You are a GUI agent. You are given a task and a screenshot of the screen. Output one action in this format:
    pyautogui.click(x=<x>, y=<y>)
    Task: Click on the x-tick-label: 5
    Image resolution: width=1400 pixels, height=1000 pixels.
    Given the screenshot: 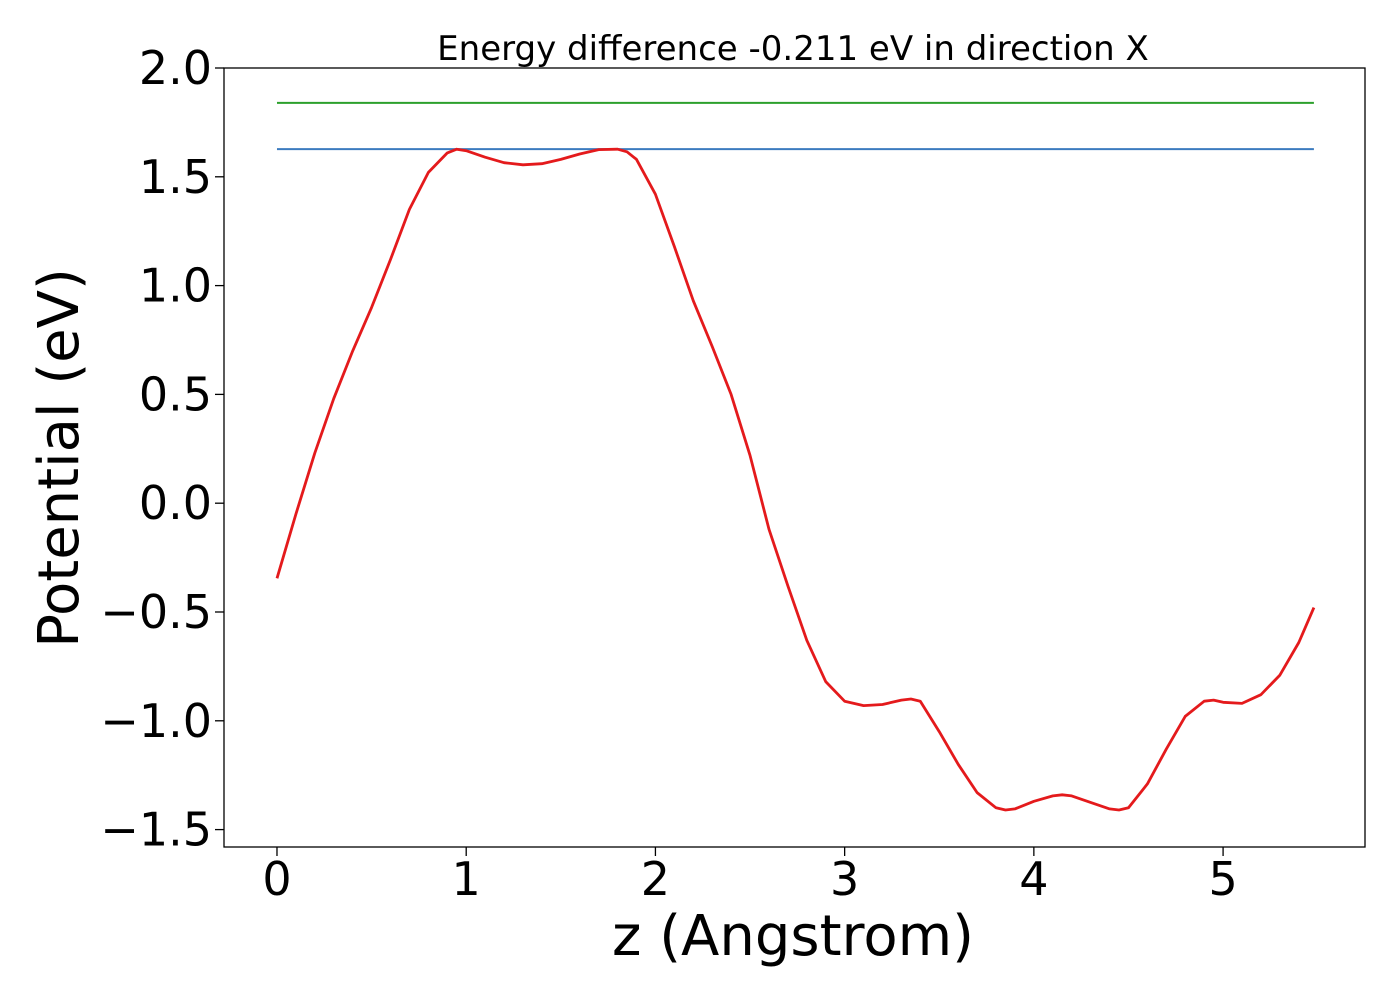 What is the action you would take?
    pyautogui.click(x=1222, y=879)
    